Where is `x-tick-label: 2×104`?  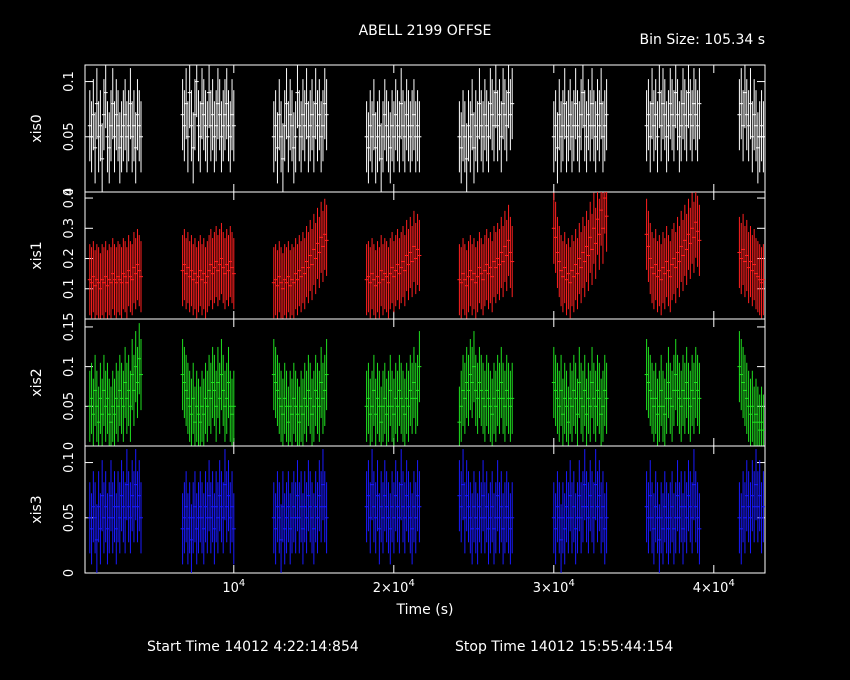 x-tick-label: 2×104 is located at coordinates (394, 587).